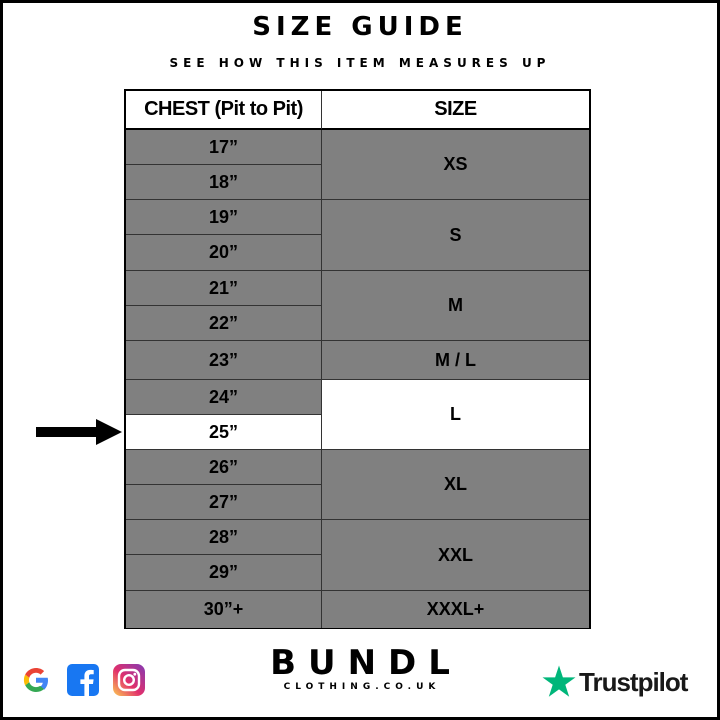 This screenshot has width=720, height=720. What do you see at coordinates (224, 502) in the screenshot?
I see `chest-cell: 27”` at bounding box center [224, 502].